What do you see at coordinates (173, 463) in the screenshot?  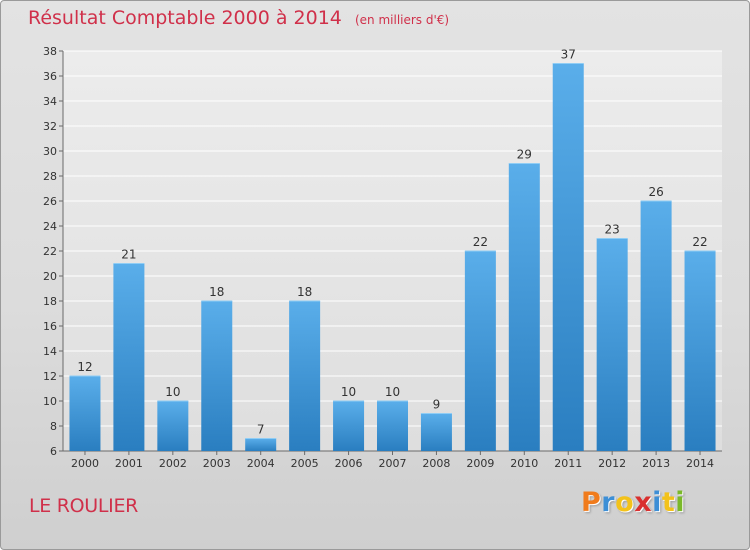 I see `x-tick-label: 2002` at bounding box center [173, 463].